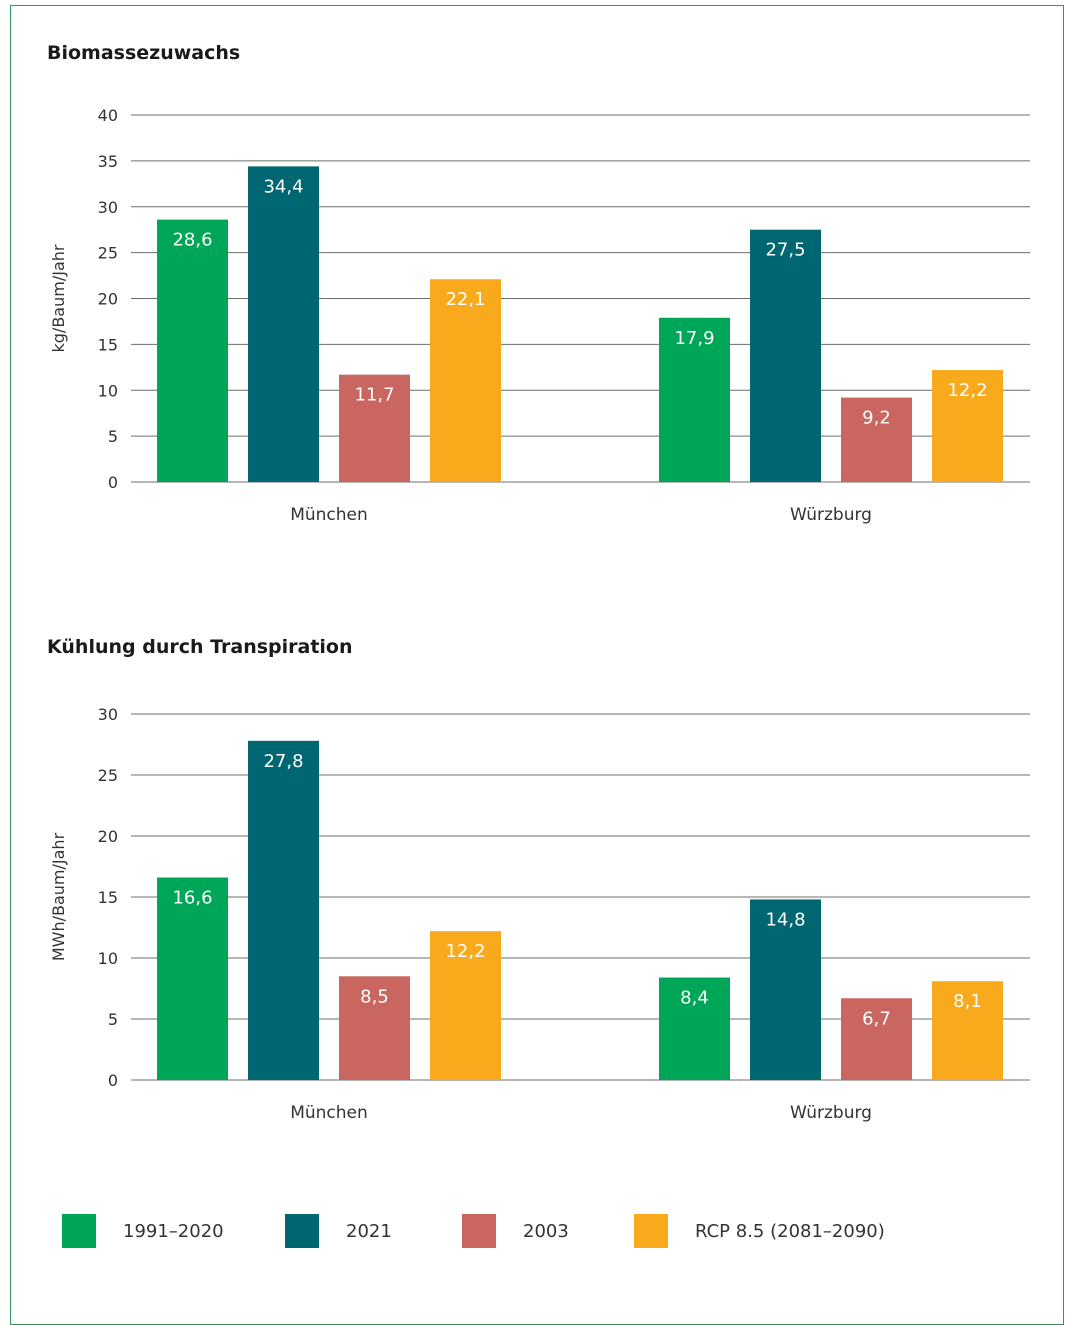 The width and height of the screenshot is (1066, 1325). I want to click on bar-value-label: 6,7, so click(876, 1018).